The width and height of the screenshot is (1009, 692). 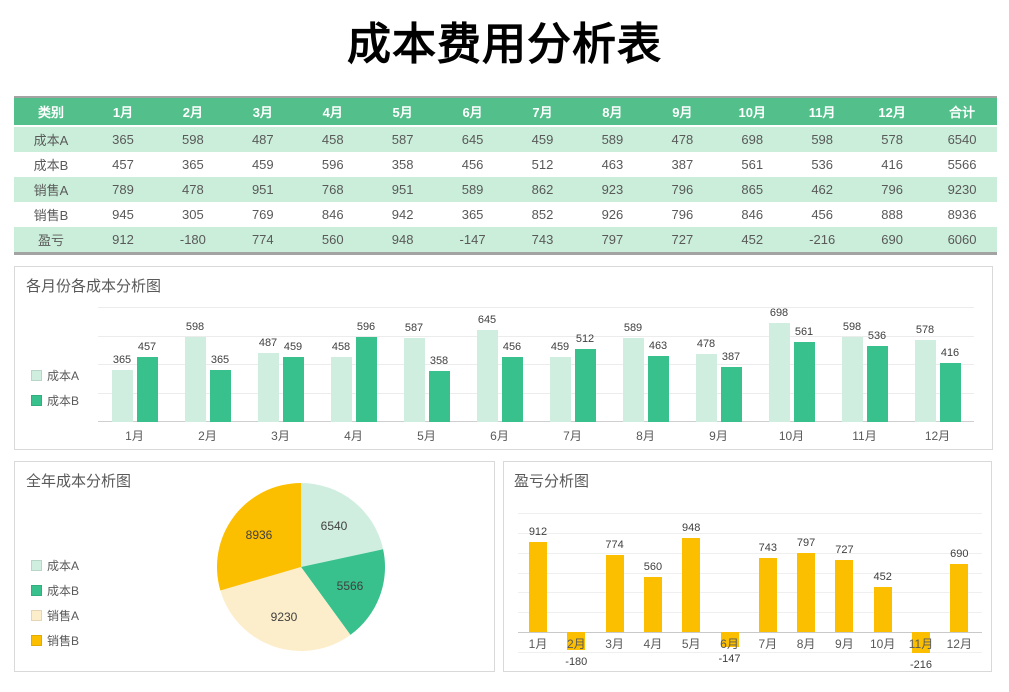 What do you see at coordinates (192, 139) in the screenshot?
I see `table-cell: 598` at bounding box center [192, 139].